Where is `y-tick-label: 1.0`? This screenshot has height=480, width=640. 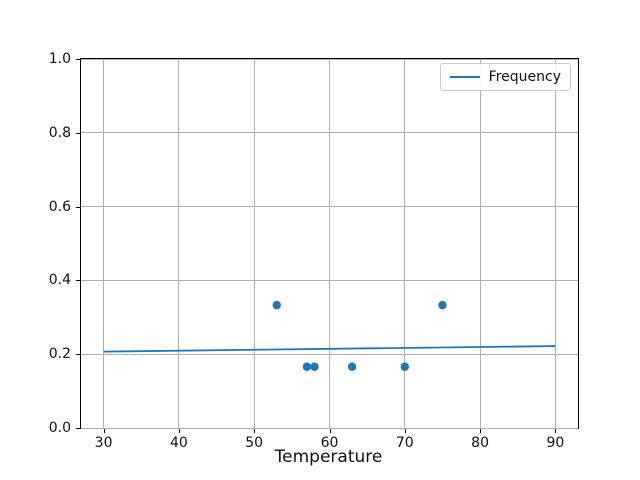 y-tick-label: 1.0 is located at coordinates (59, 59).